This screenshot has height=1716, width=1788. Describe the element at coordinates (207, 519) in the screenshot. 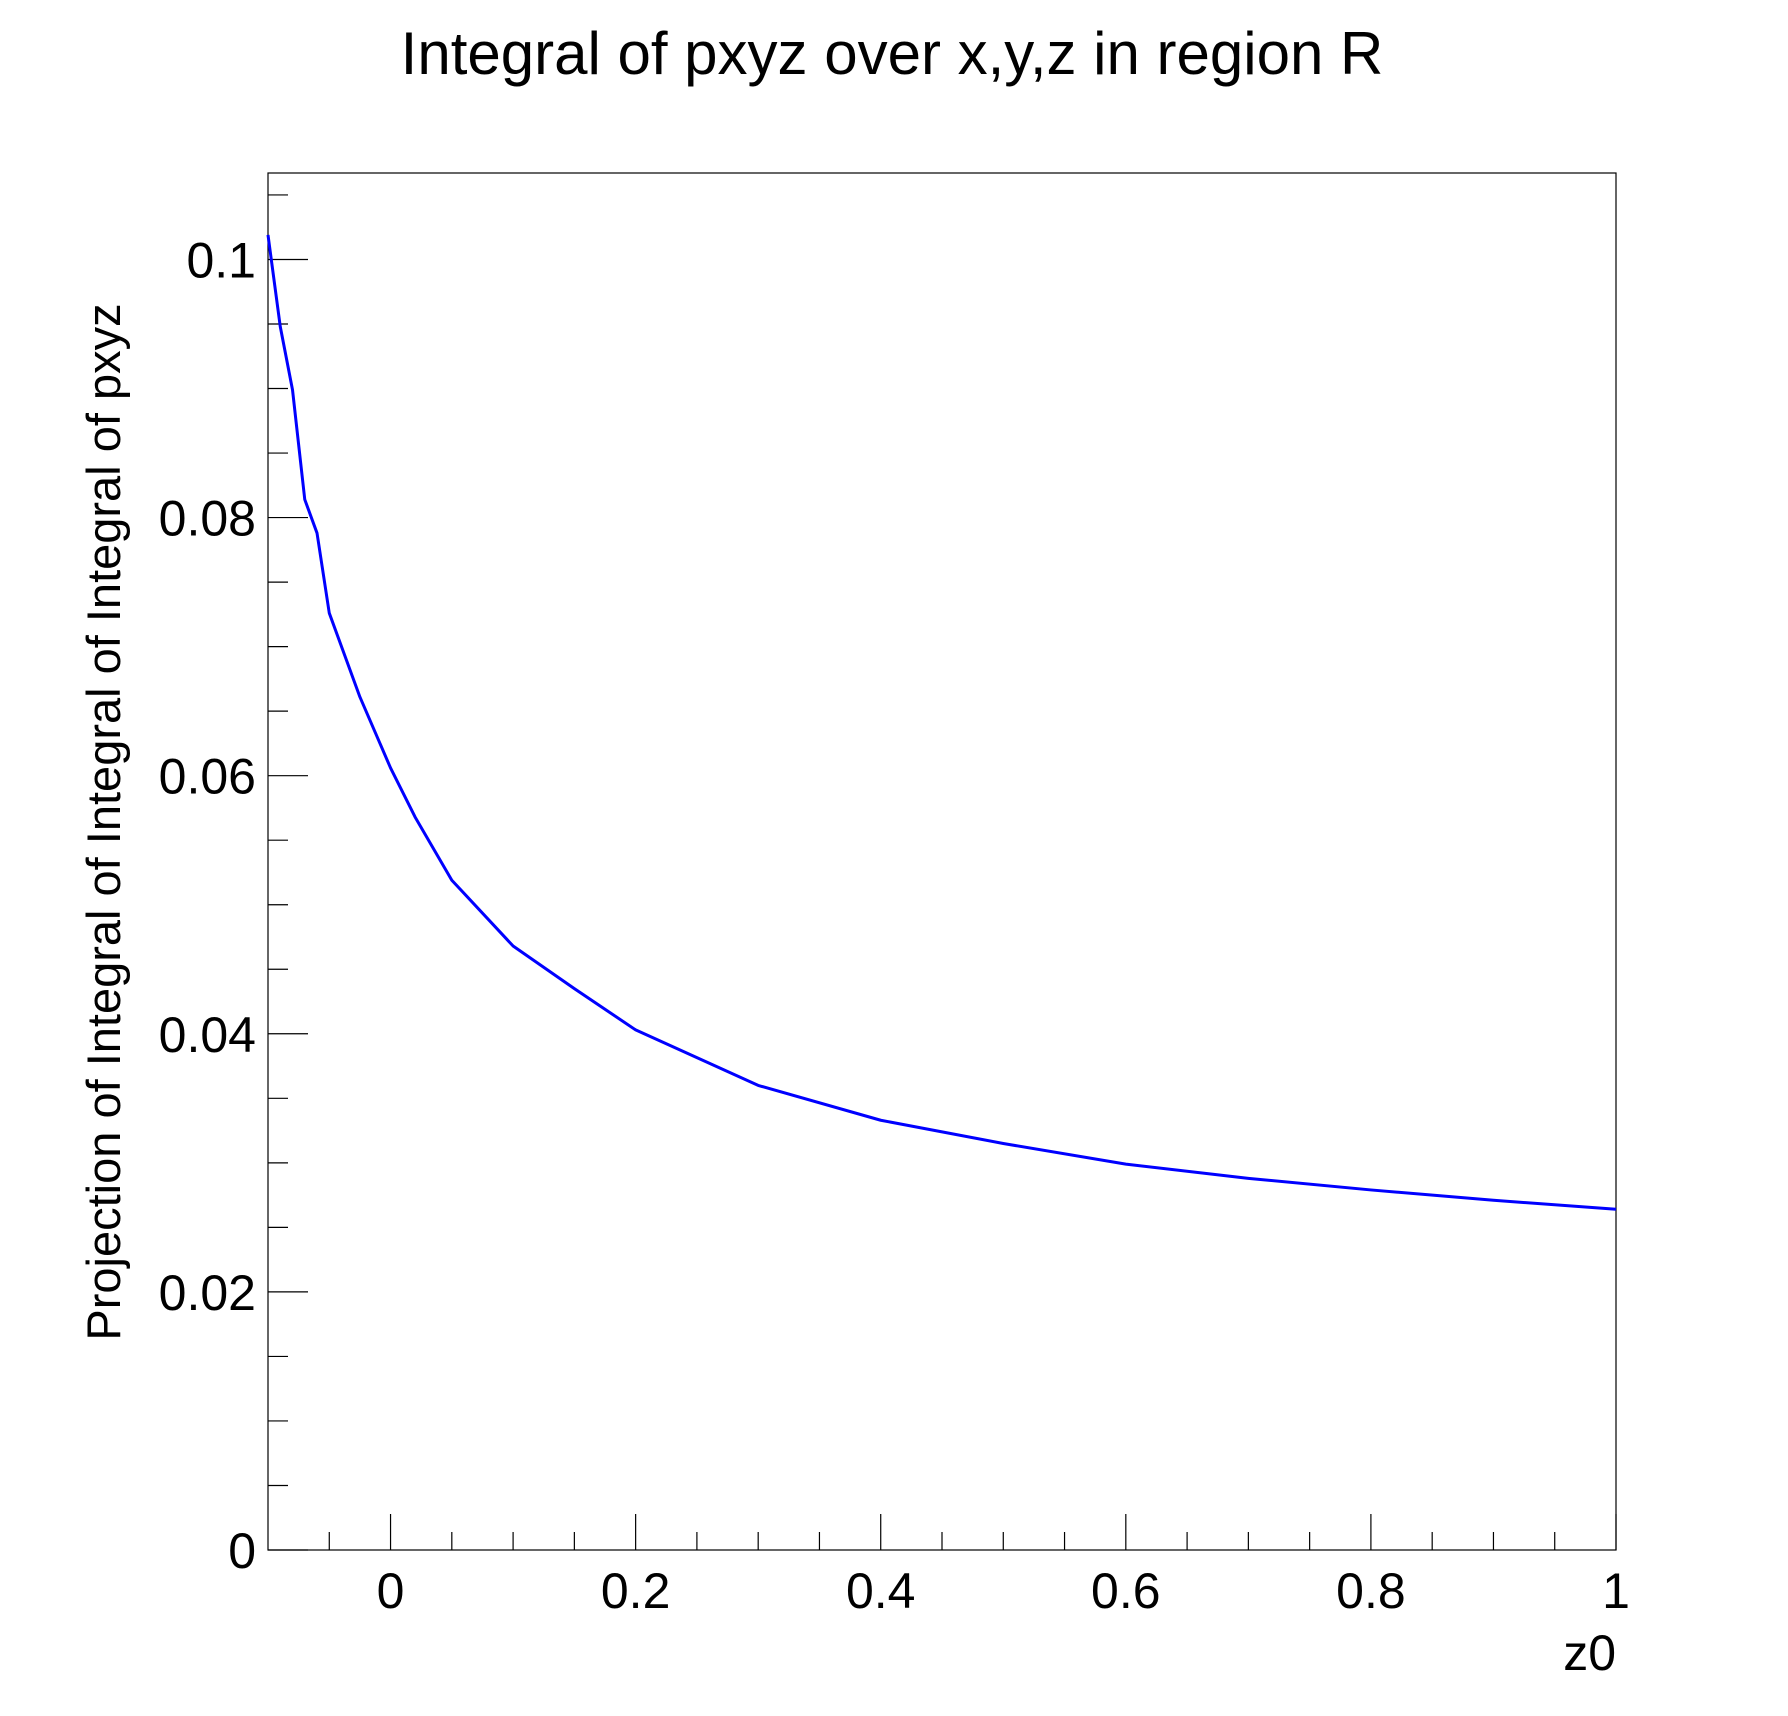

I see `y-tick-label: 0.08` at that location.